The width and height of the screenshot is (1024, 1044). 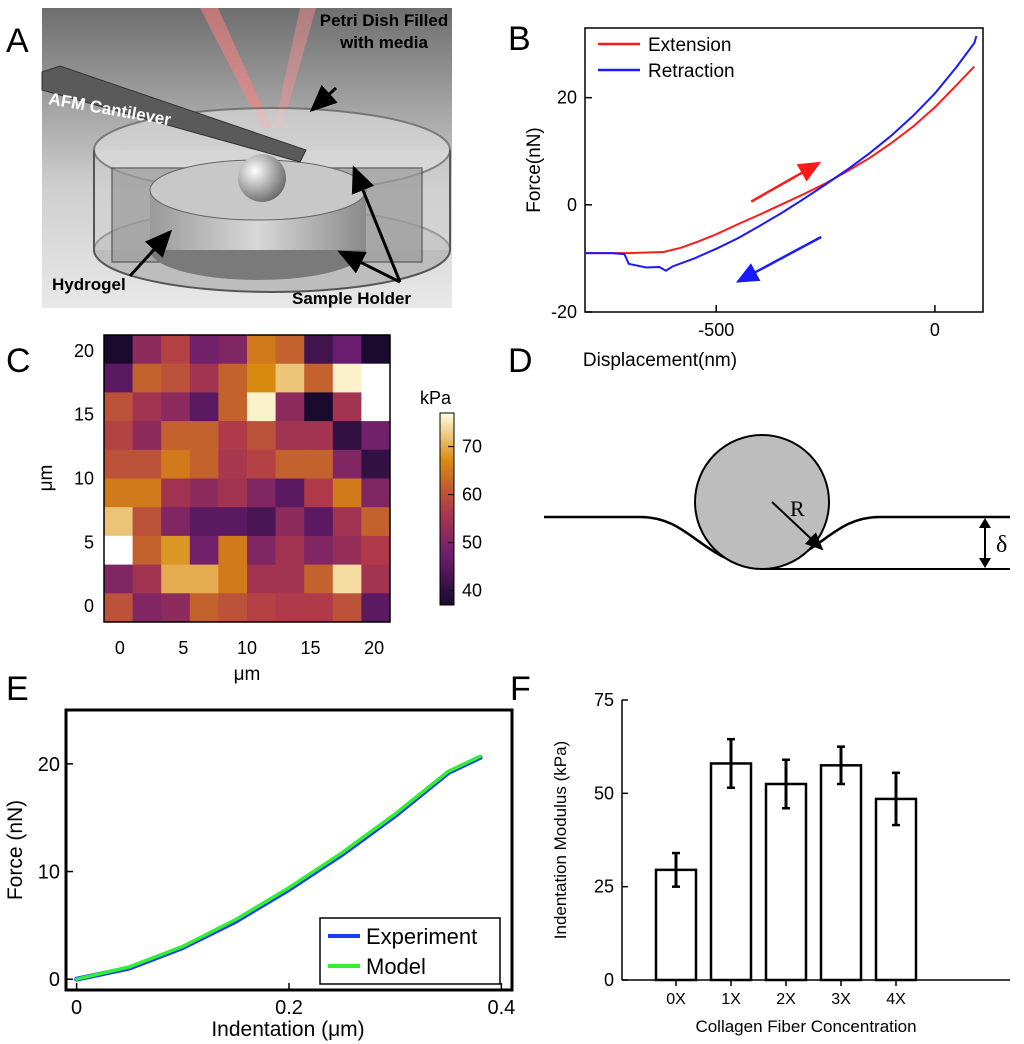 What do you see at coordinates (797, 526) in the screenshot?
I see `radius-arrow` at bounding box center [797, 526].